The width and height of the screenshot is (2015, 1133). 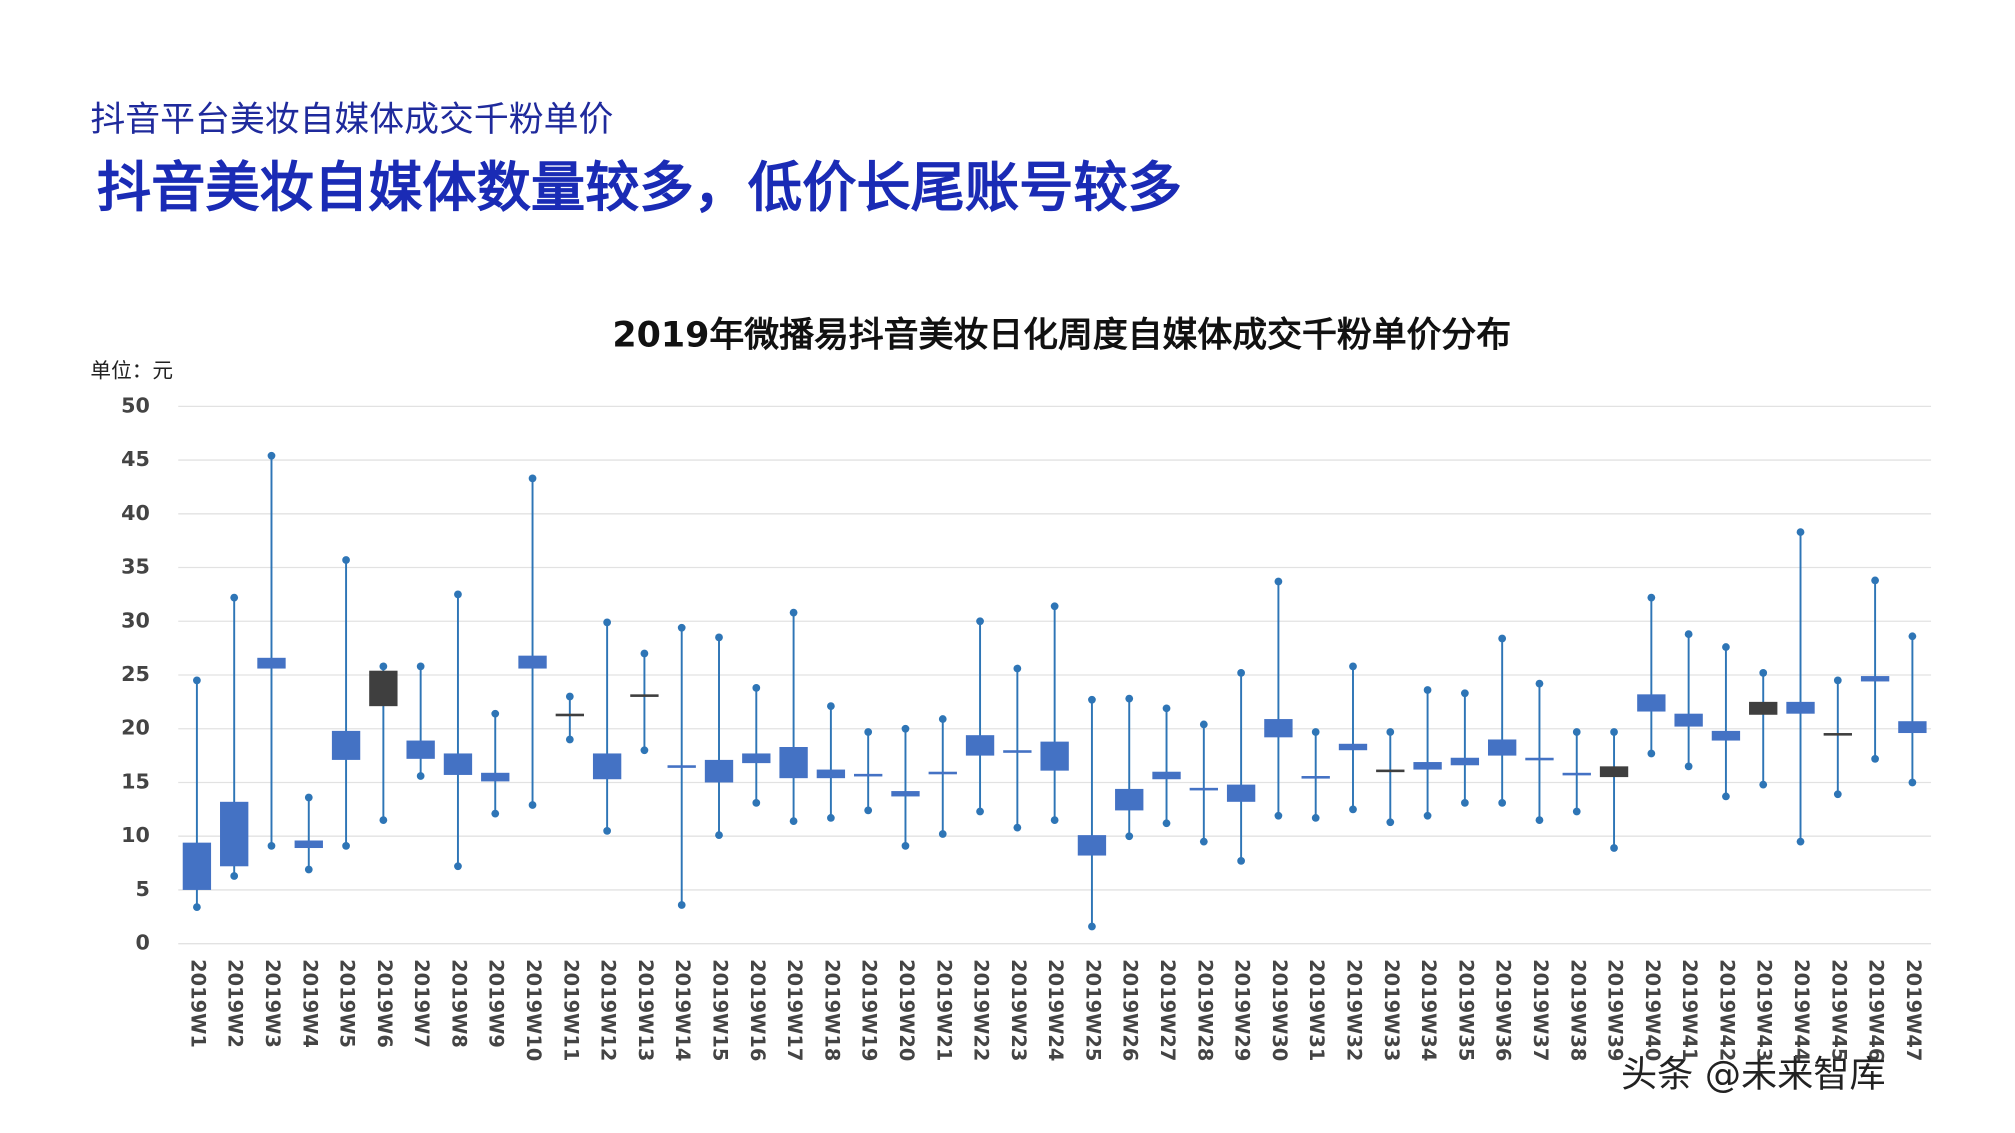 I want to click on y-tick-label: 0, so click(x=142, y=943).